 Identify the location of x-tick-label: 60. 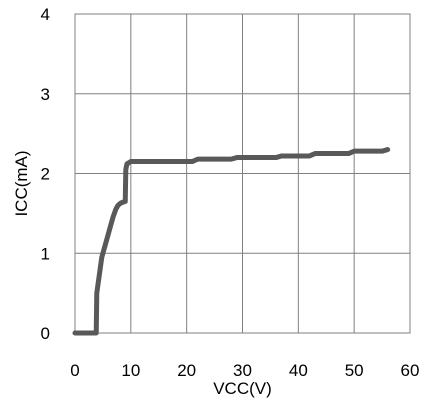
(410, 370).